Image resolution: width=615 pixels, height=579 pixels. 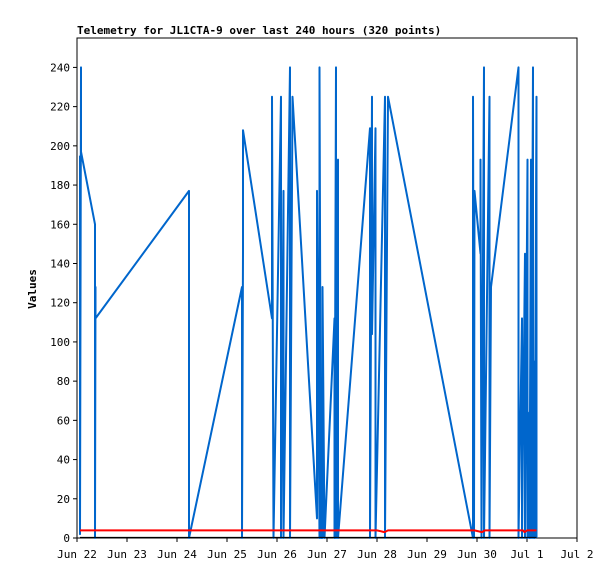 I want to click on x-tick-label: Jul 1, so click(x=526, y=554).